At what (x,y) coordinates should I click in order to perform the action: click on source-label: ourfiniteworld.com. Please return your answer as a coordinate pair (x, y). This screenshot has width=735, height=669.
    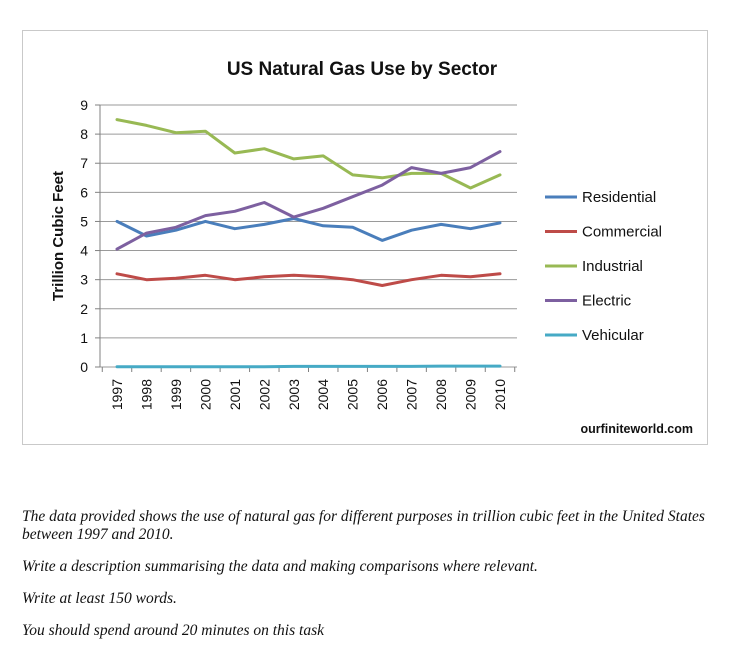
    Looking at the image, I should click on (637, 429).